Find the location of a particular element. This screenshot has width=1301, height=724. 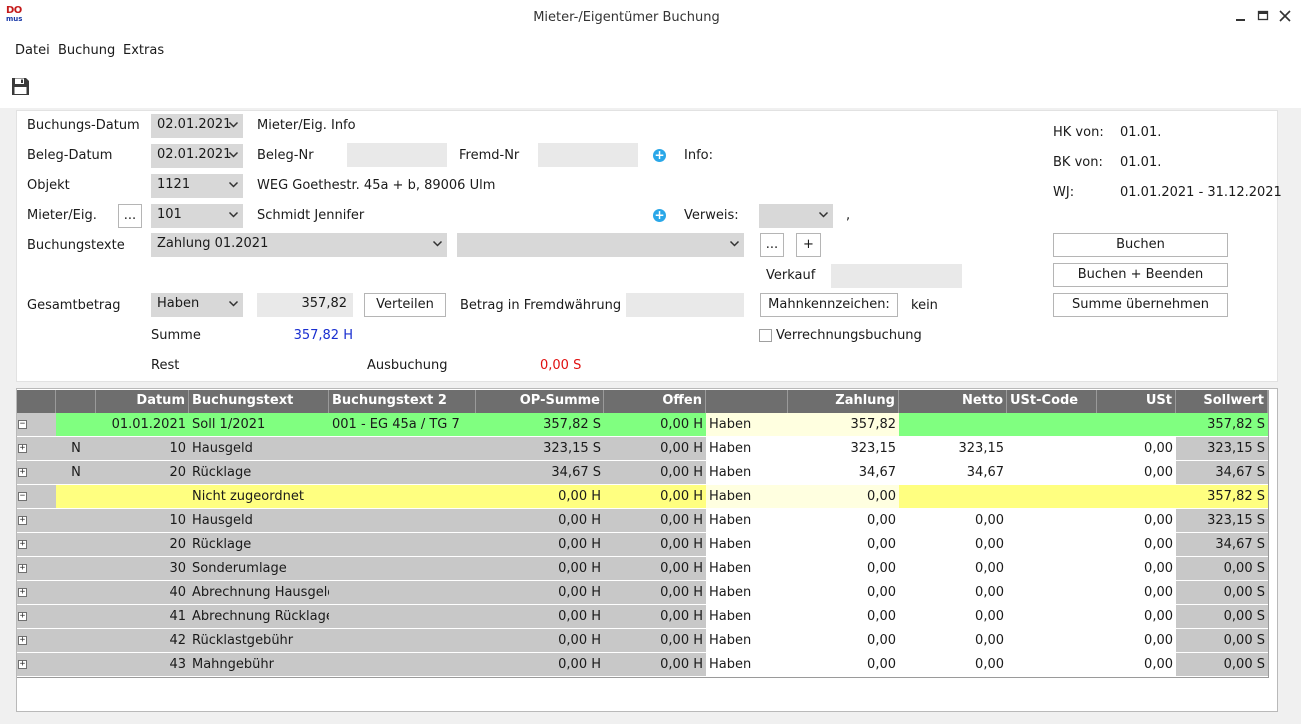

beleg-datum-select: 02.01.2021 is located at coordinates (197, 156).